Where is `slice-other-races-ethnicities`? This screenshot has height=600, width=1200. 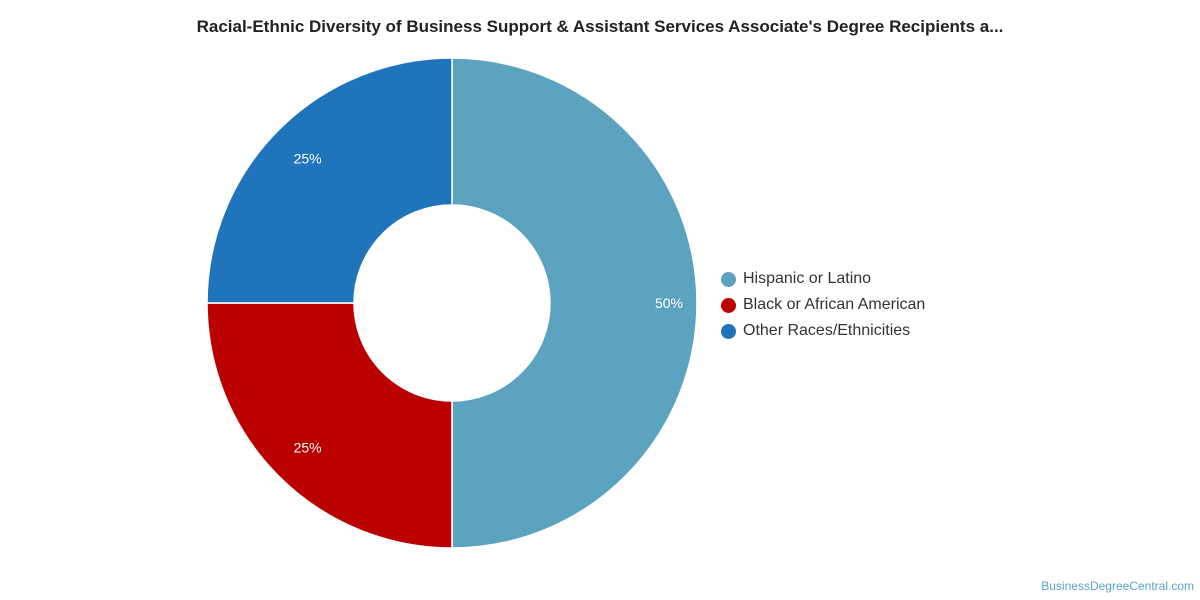 slice-other-races-ethnicities is located at coordinates (329, 180).